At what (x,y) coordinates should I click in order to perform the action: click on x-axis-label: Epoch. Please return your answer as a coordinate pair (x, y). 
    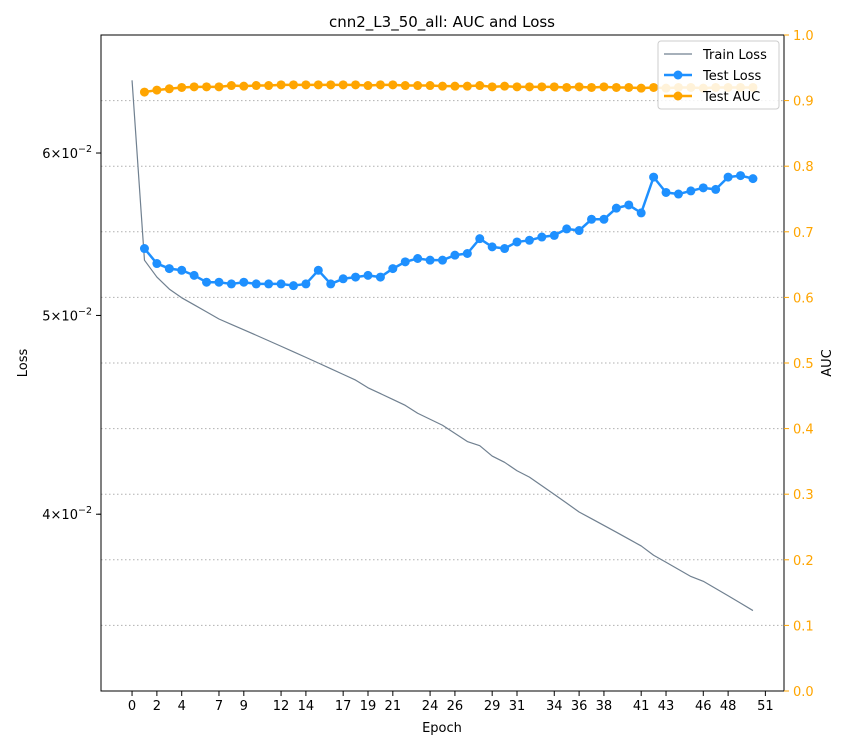
    Looking at the image, I should click on (442, 728).